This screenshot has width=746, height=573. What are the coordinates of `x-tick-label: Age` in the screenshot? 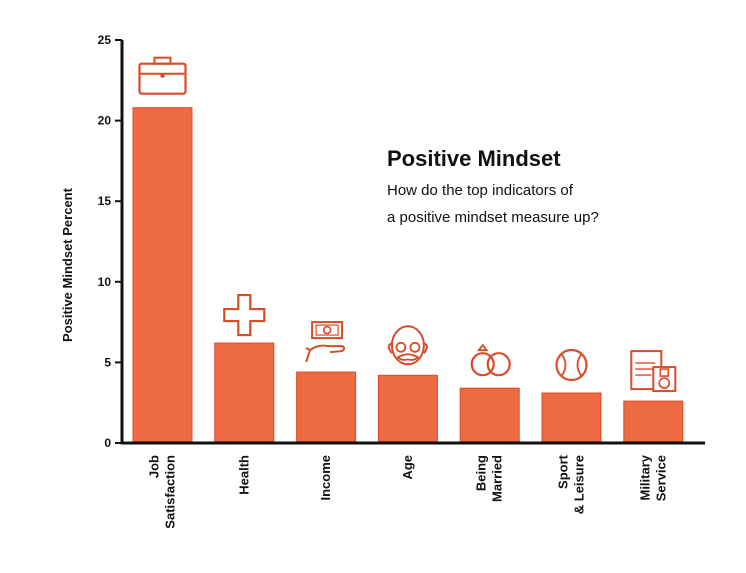 It's located at (407, 467).